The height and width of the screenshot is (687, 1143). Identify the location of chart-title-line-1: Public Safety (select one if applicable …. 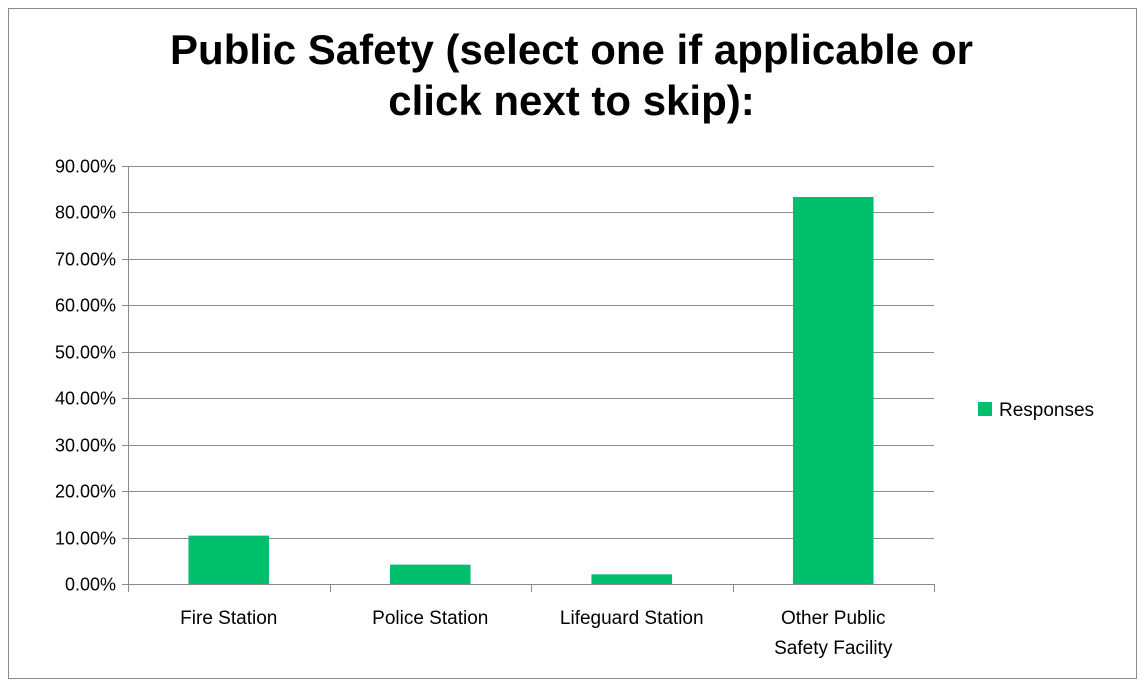
(571, 49).